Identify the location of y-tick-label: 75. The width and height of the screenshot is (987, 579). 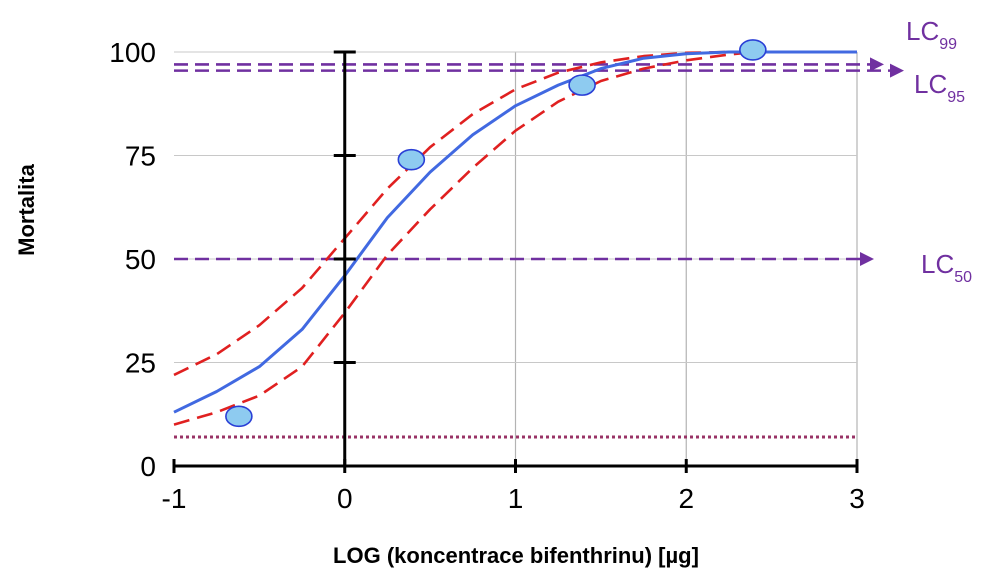
(140, 156).